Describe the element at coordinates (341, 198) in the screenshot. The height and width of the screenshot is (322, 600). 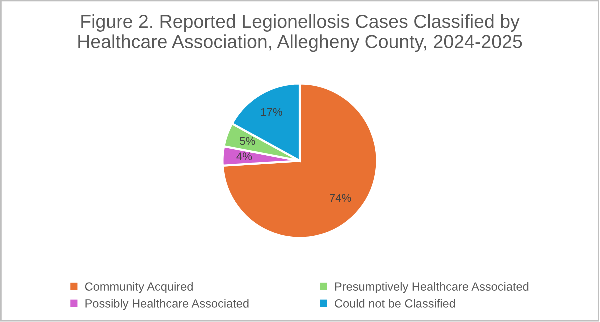
I see `data-label: 74%` at that location.